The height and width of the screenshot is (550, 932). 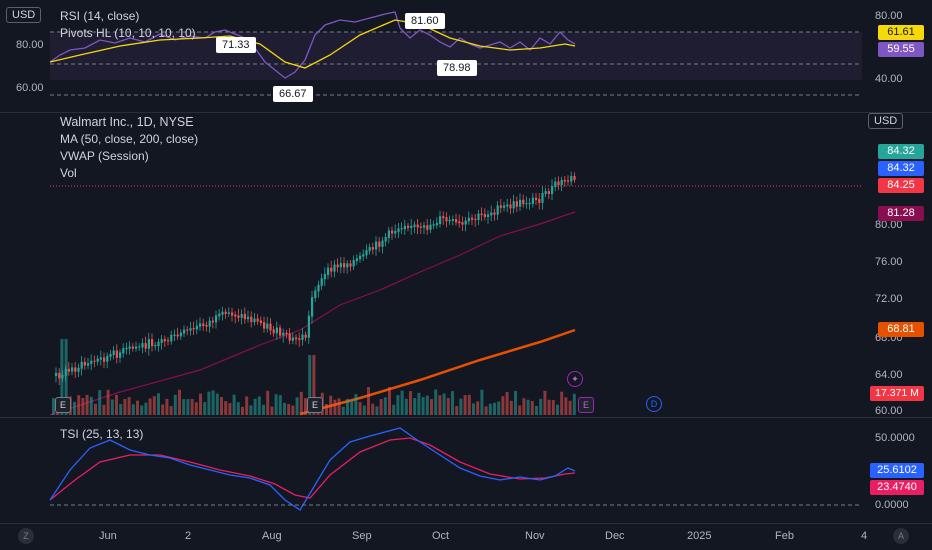 I want to click on dividend-icon: D, so click(x=654, y=404).